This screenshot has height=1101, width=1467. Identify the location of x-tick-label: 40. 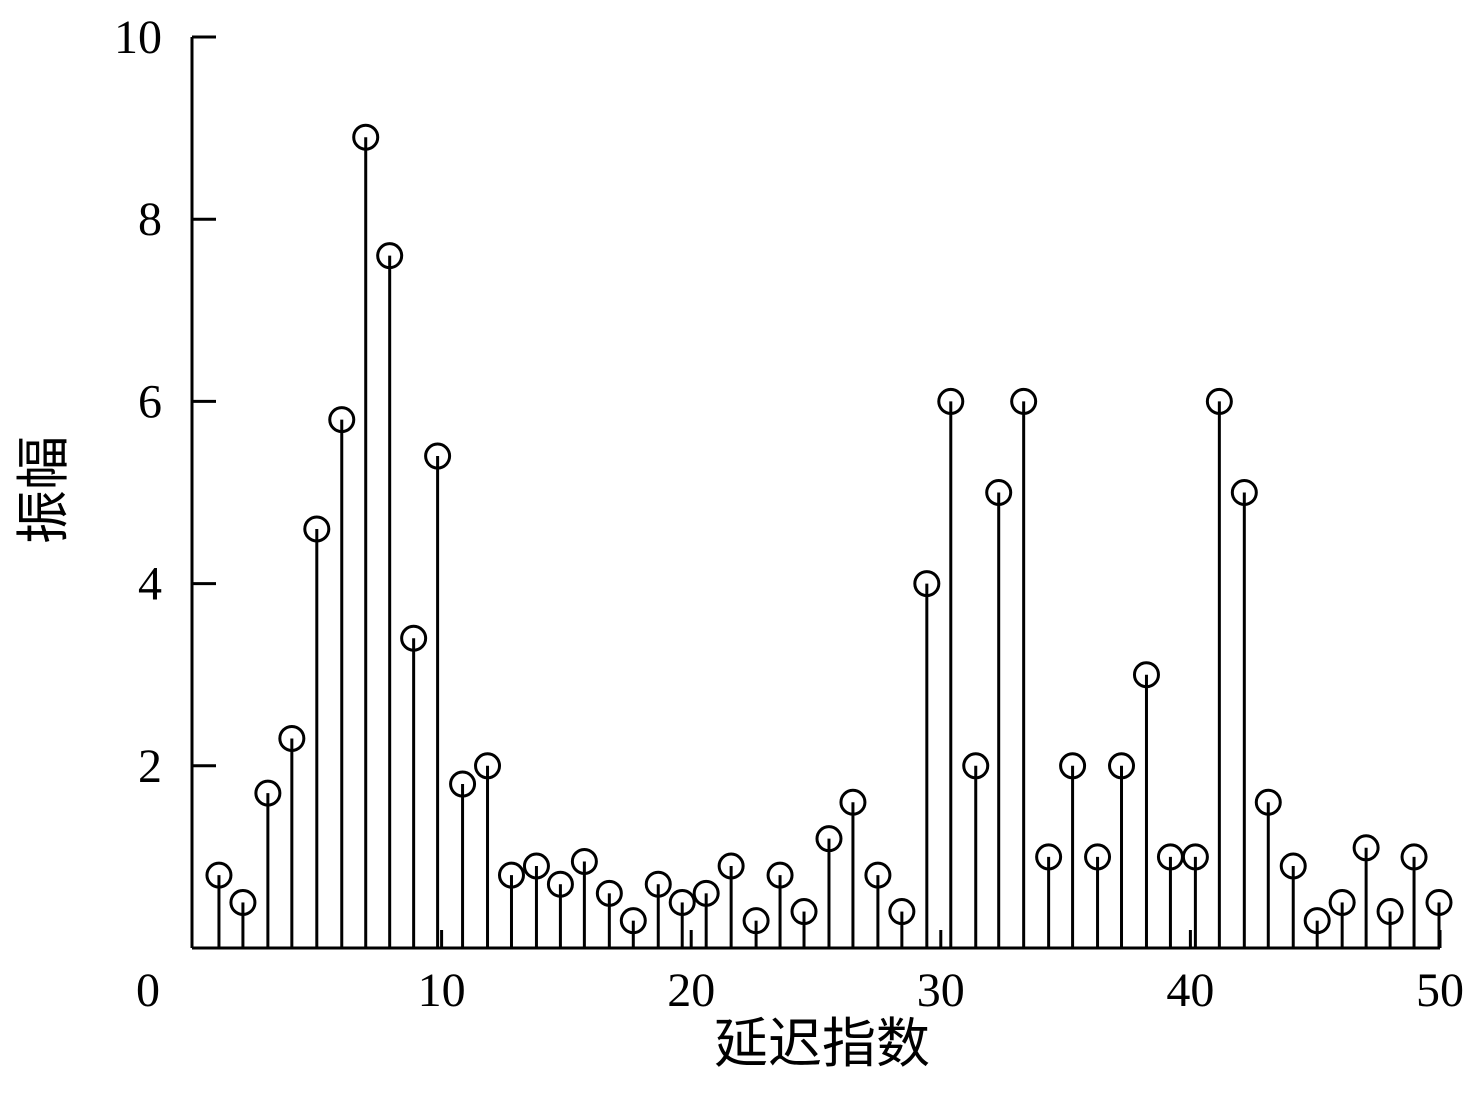
(1190, 990).